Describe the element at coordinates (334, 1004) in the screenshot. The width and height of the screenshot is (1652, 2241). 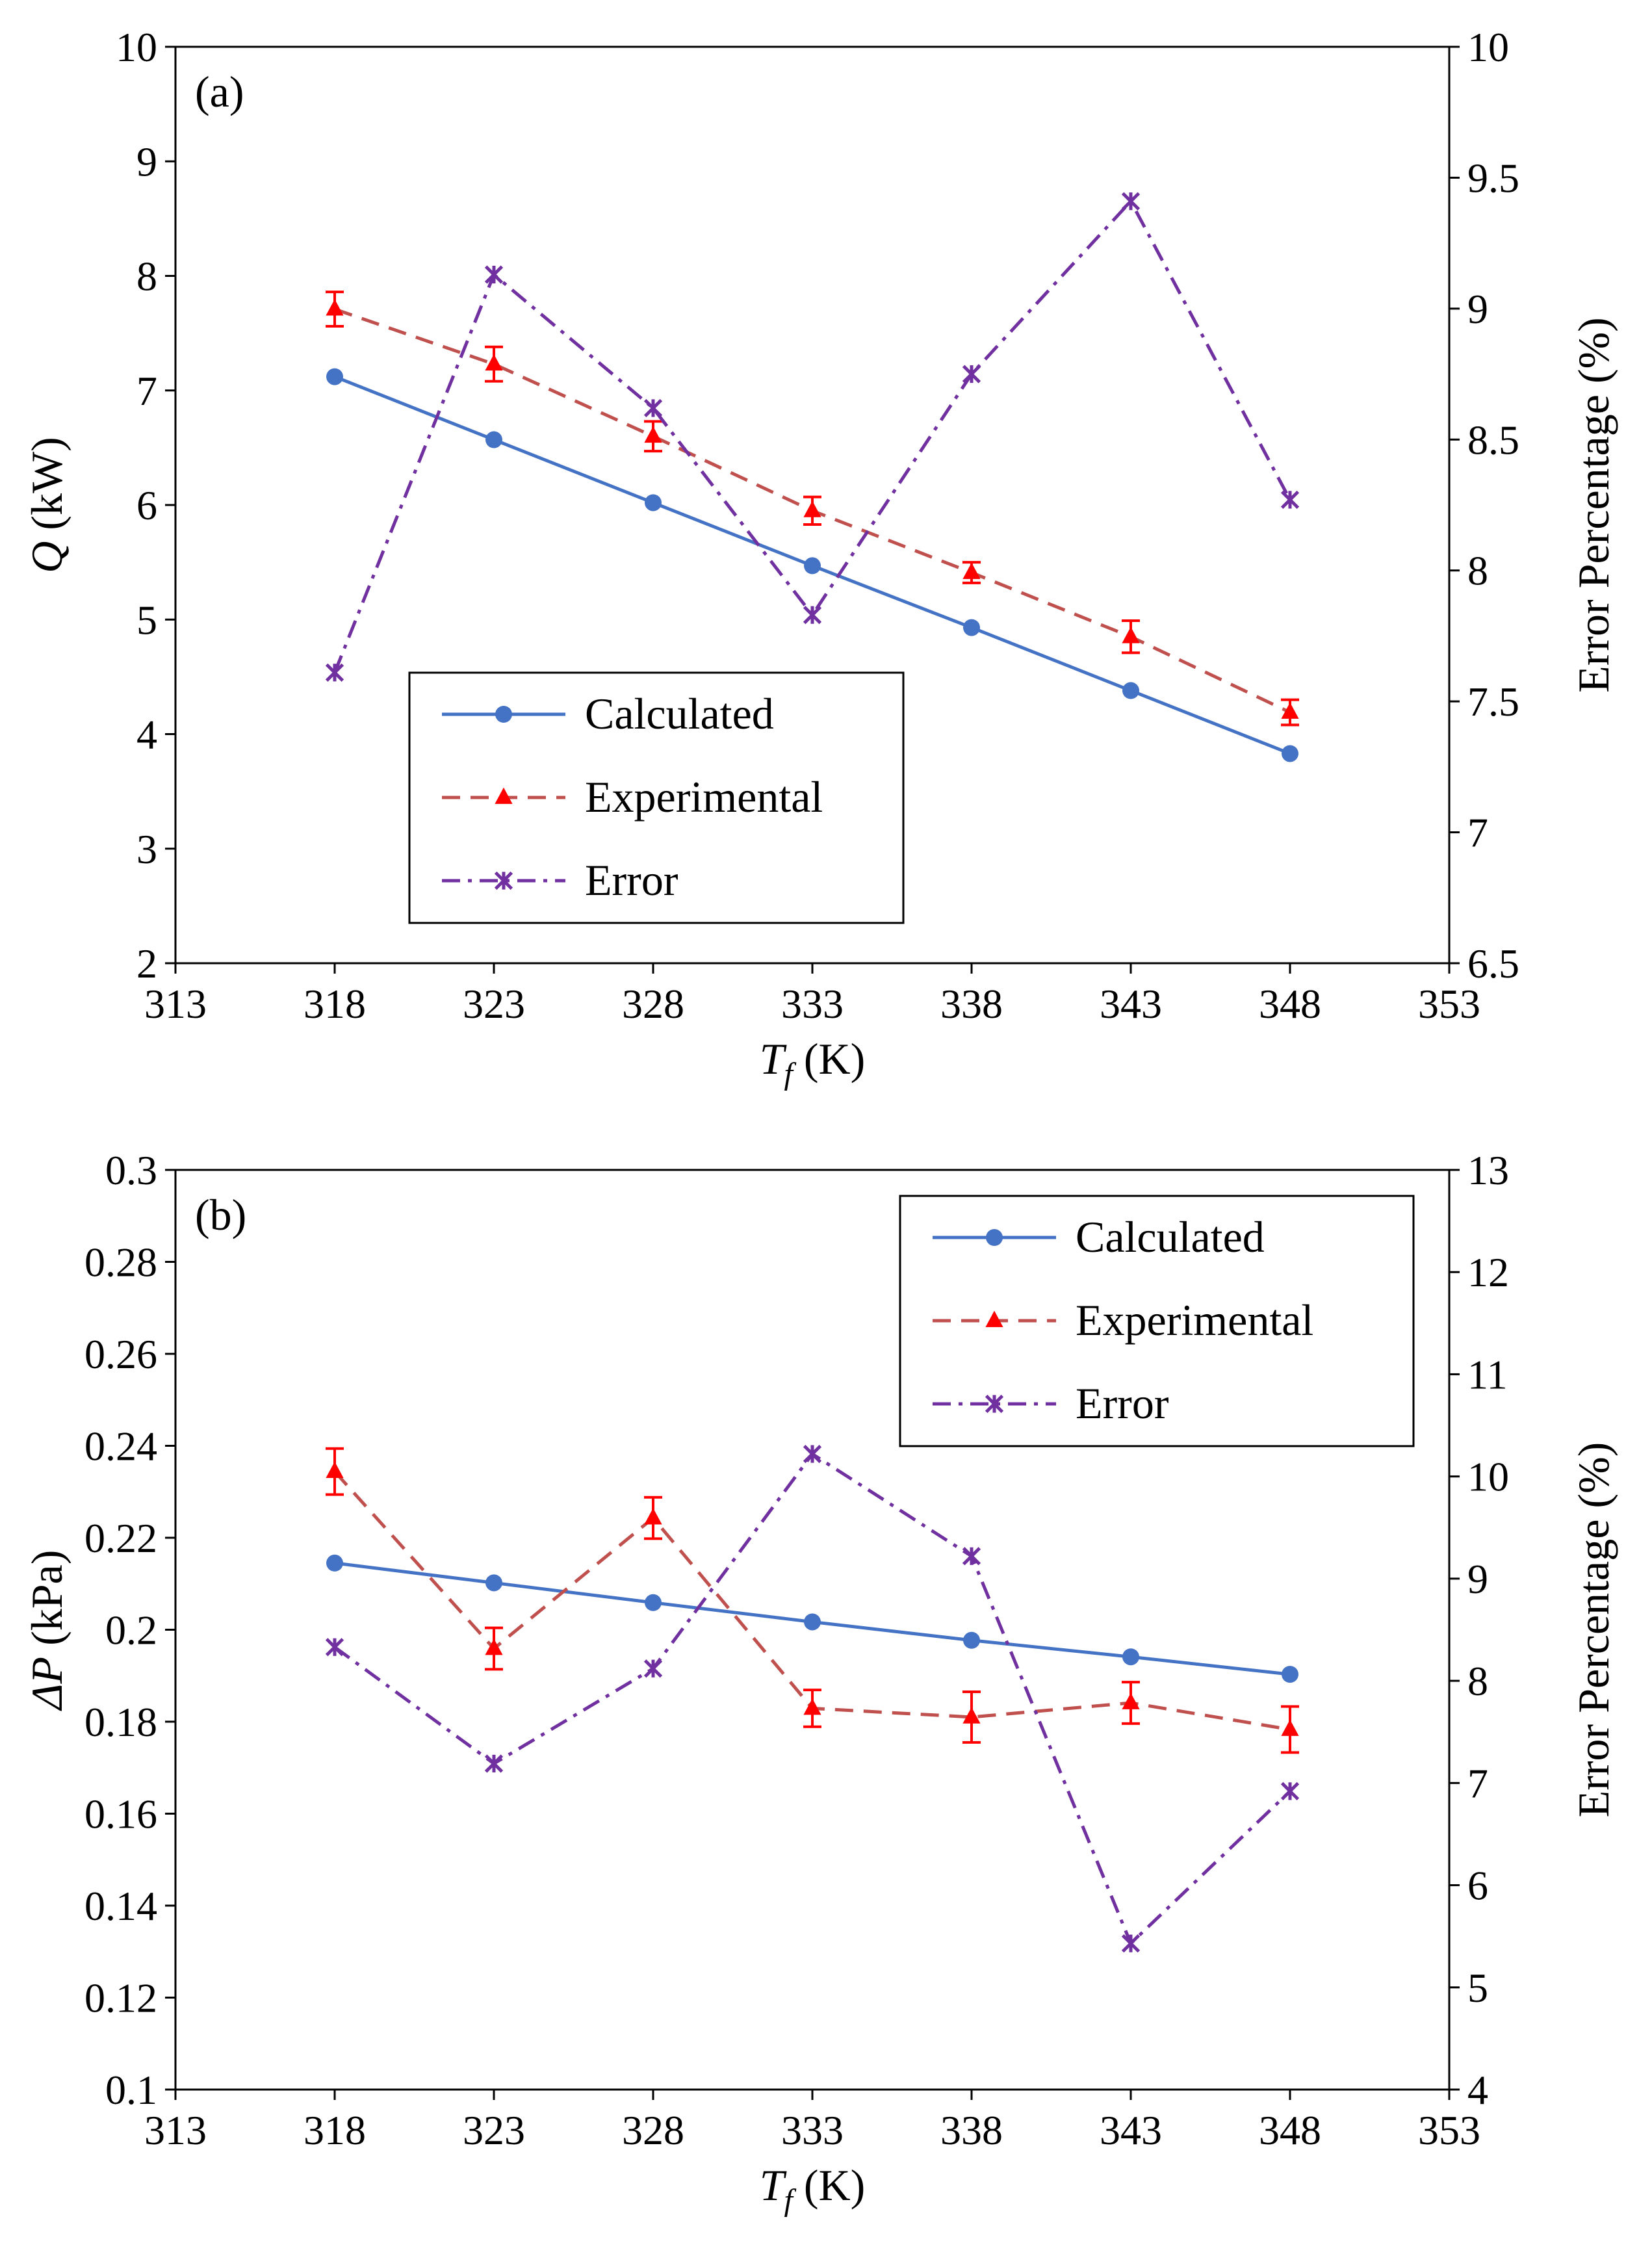
I see `x-tick-label: 318` at that location.